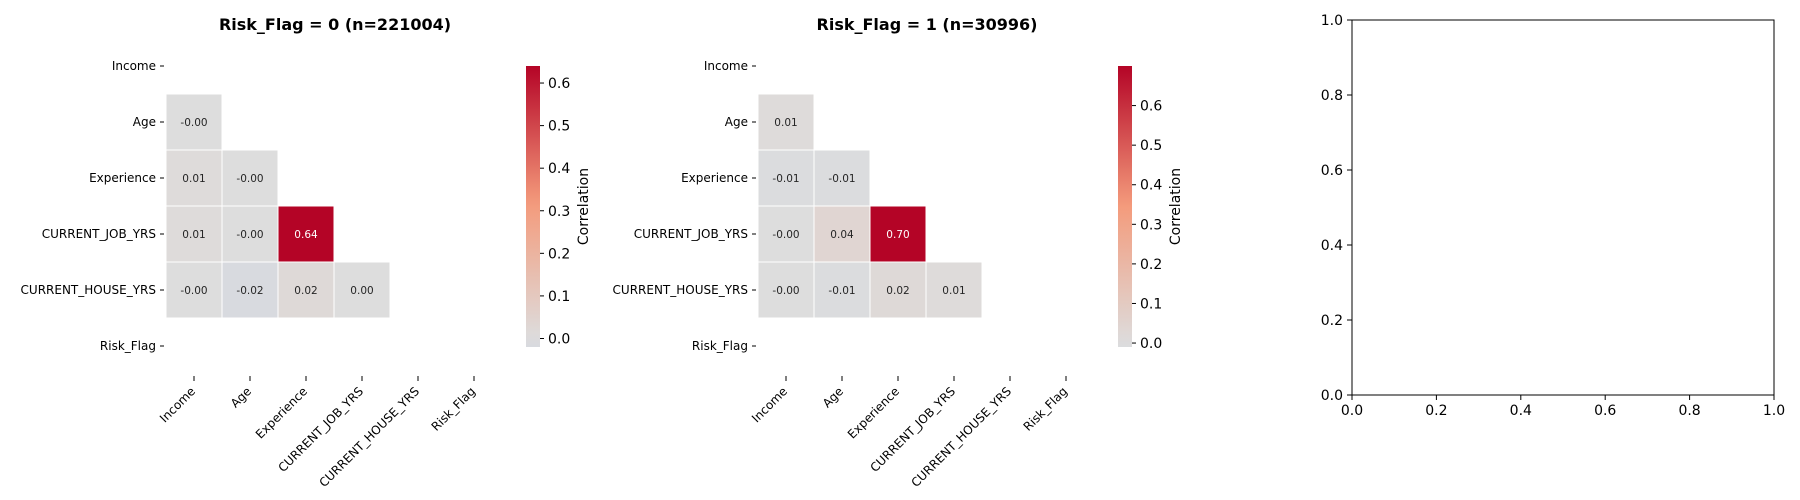 The height and width of the screenshot is (500, 1800). I want to click on y-tick-label: 1.0, so click(1332, 21).